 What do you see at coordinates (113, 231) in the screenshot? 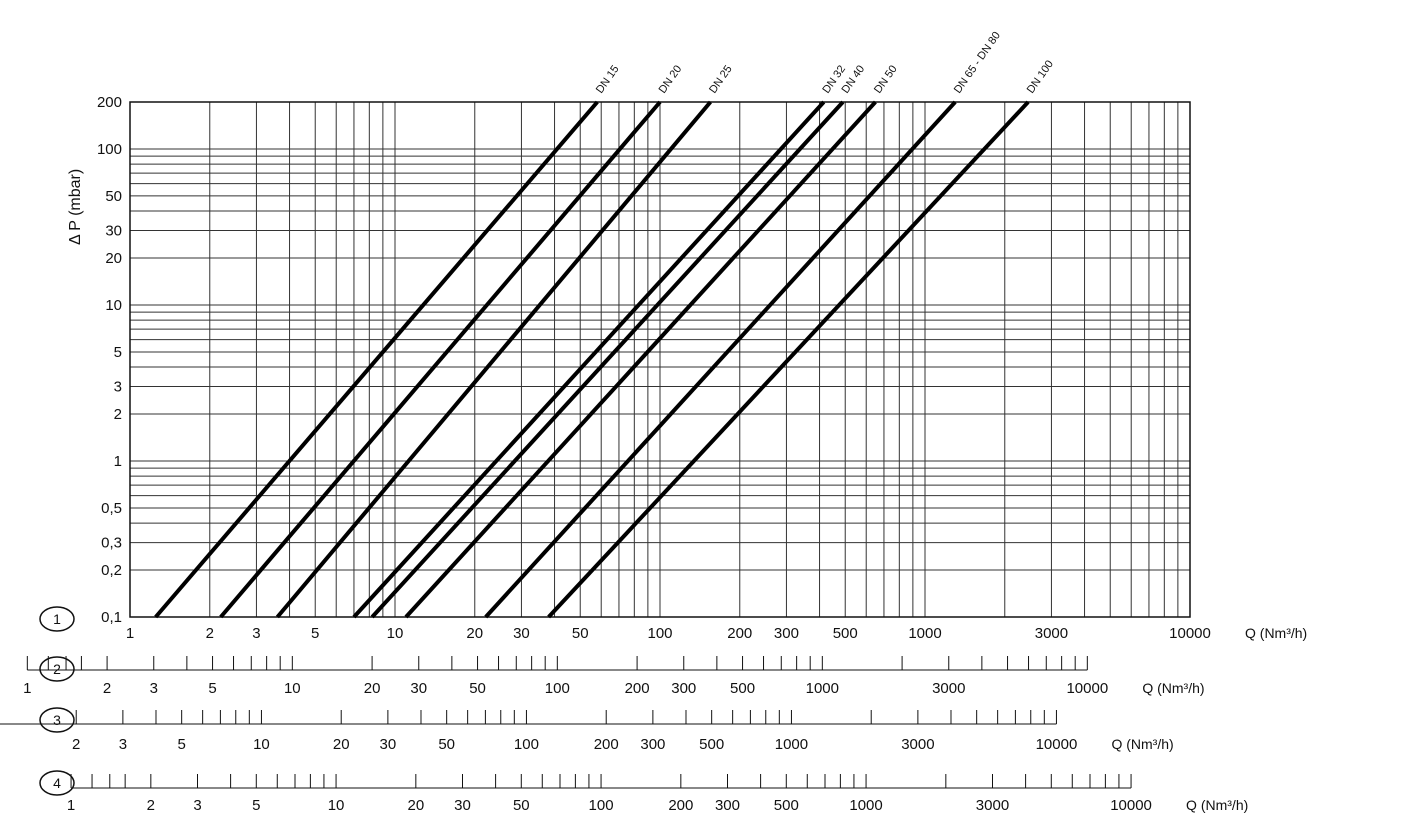
I see `y-tick-label: 30` at bounding box center [113, 231].